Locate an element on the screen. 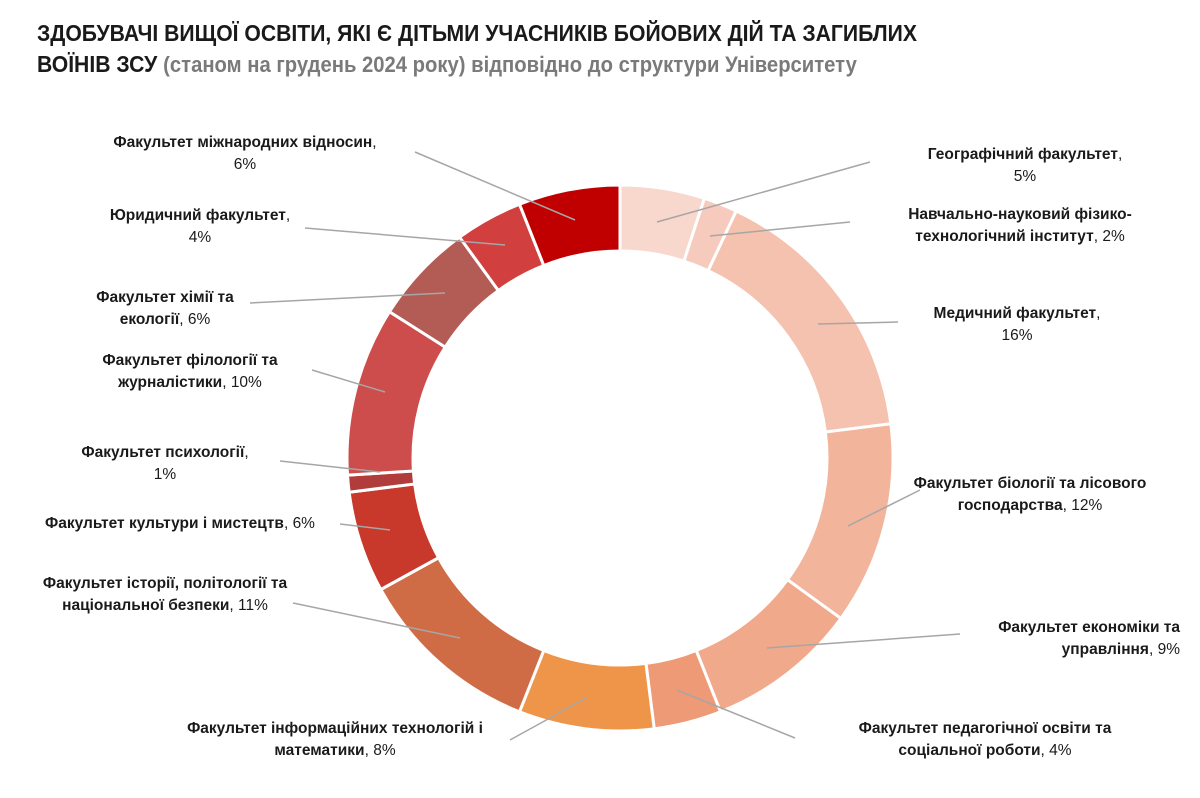  data-label: Географічний факультет, 5% is located at coordinates (1025, 165).